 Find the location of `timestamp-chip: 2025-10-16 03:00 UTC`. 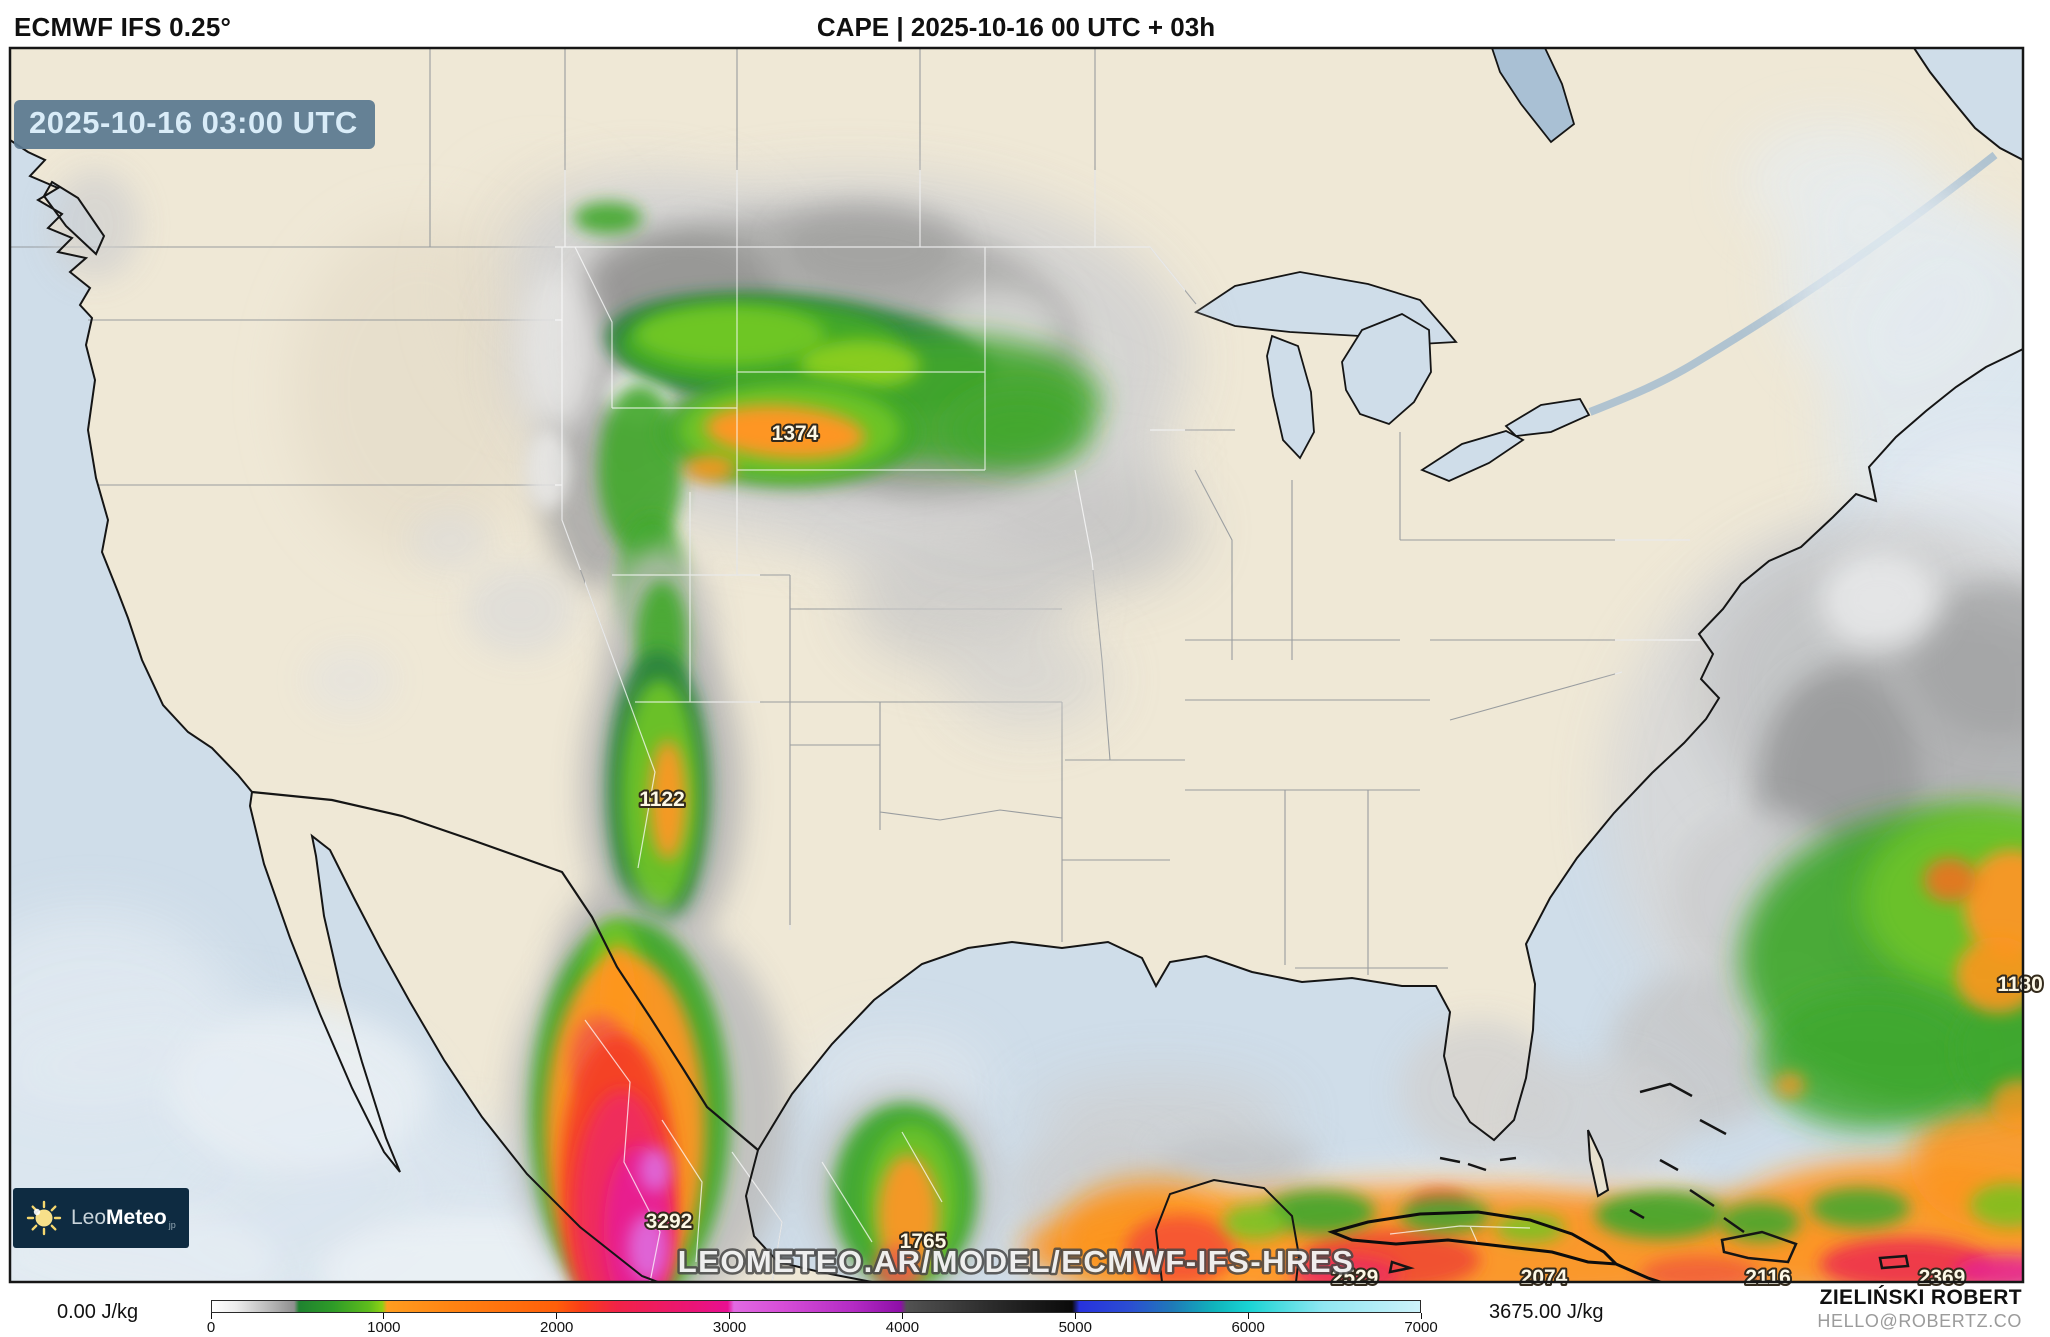

timestamp-chip: 2025-10-16 03:00 UTC is located at coordinates (194, 124).